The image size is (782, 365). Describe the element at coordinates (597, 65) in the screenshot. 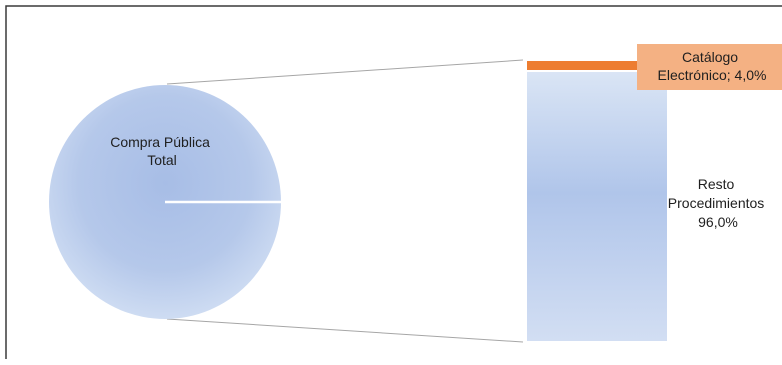

I see `bar-segment-catalogo-electronico` at that location.